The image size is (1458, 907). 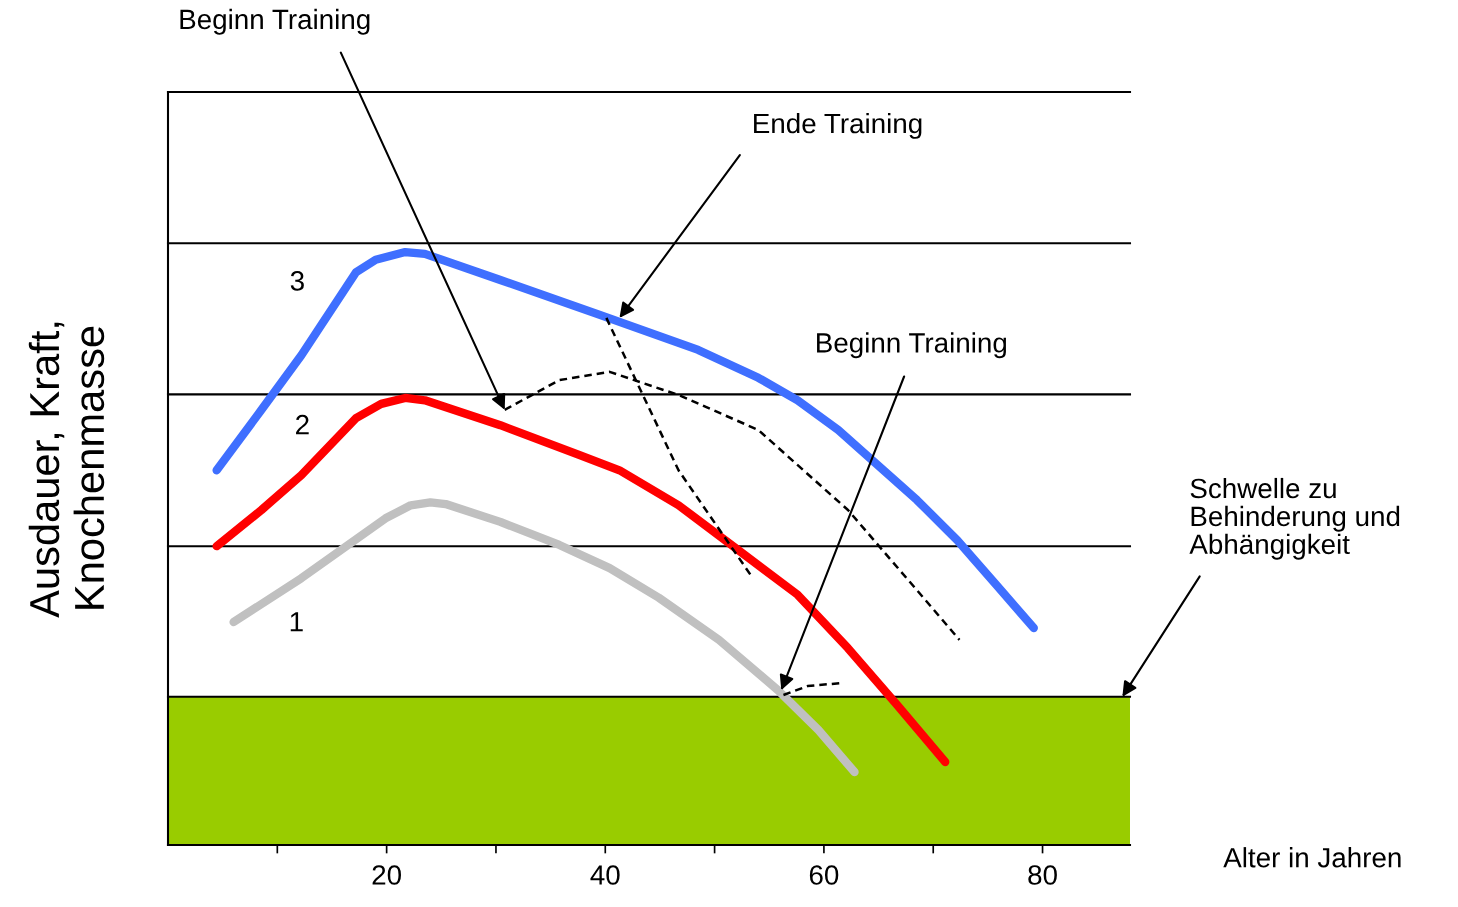 What do you see at coordinates (1042, 875) in the screenshot?
I see `x-tick-label: 80` at bounding box center [1042, 875].